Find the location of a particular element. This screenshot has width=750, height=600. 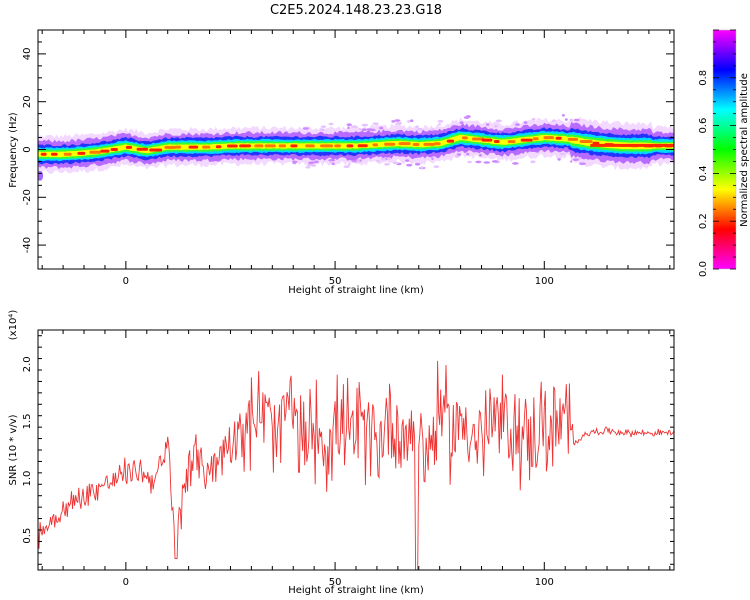

snr-x-tick-label: 100 is located at coordinates (544, 582).